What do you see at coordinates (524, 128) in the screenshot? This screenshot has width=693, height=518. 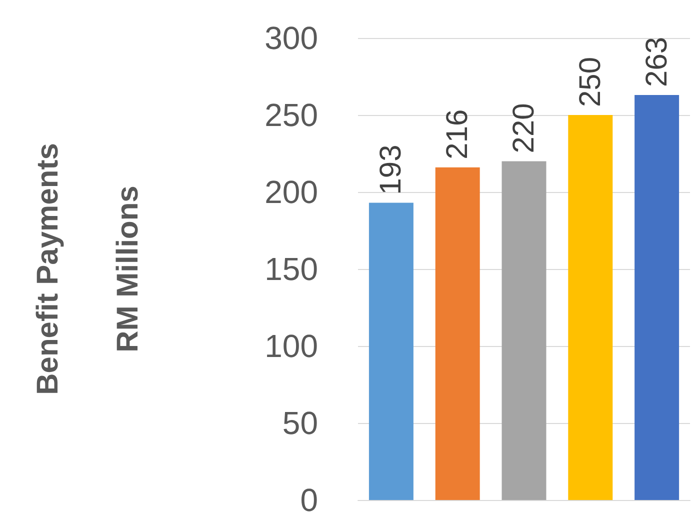 I see `data-label: 220` at bounding box center [524, 128].